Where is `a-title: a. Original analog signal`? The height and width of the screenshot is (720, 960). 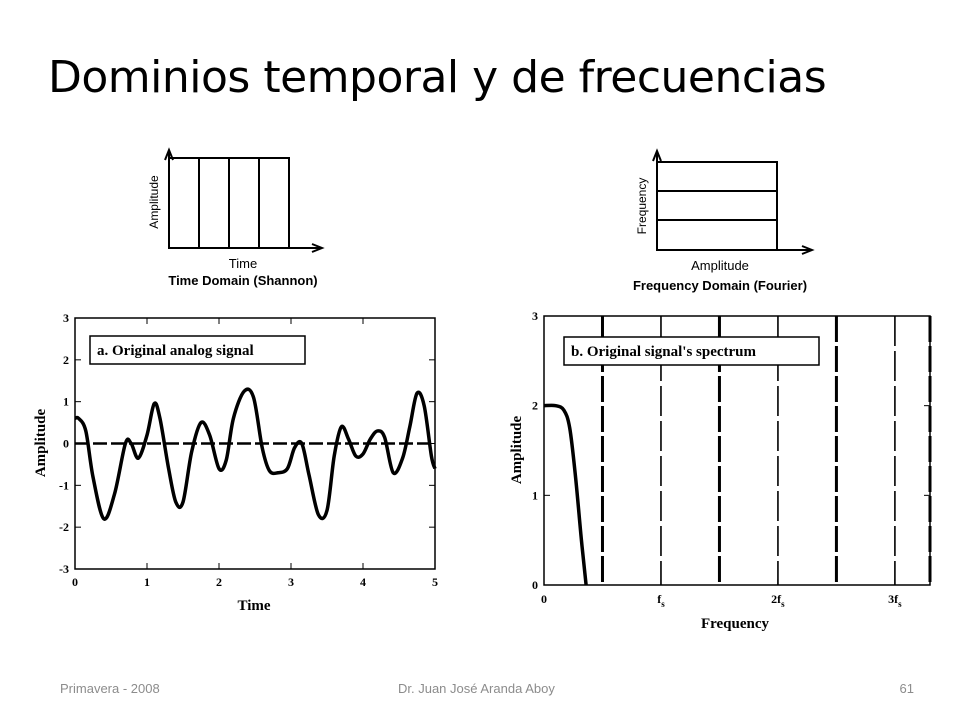
a-title: a. Original analog signal is located at coordinates (175, 351).